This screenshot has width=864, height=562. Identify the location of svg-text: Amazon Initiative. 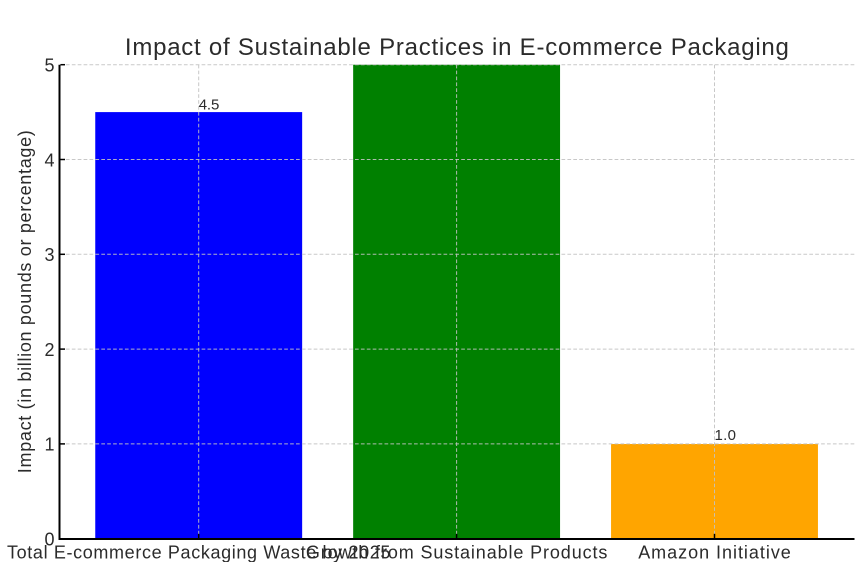
(714, 552).